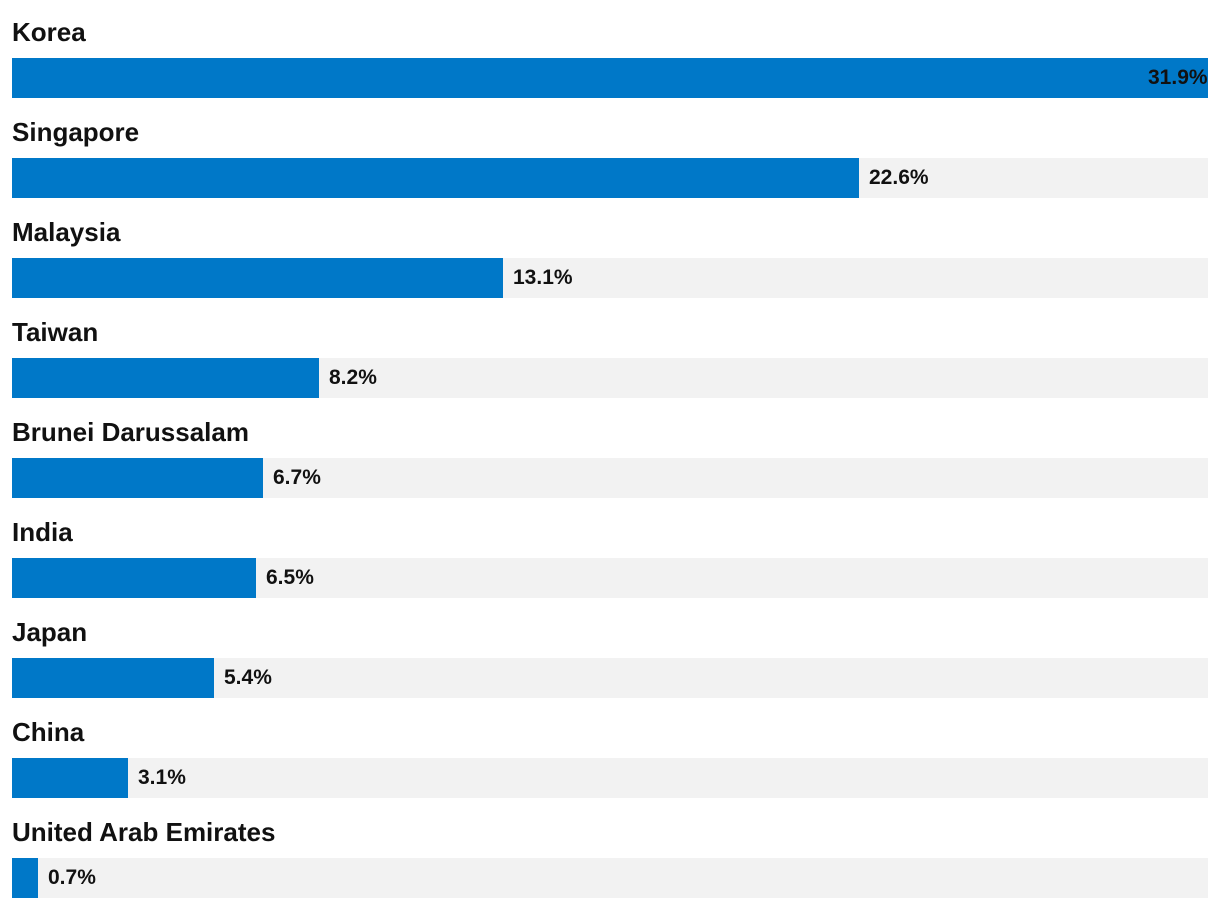 The width and height of the screenshot is (1220, 908). Describe the element at coordinates (610, 650) in the screenshot. I see `bar-row: Japan 5.4%` at that location.